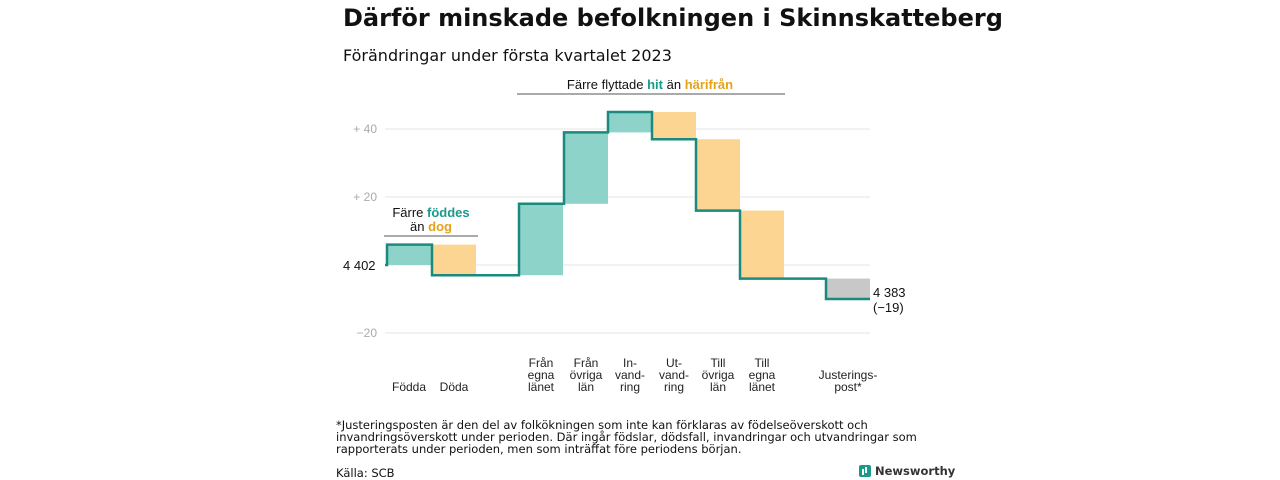 This screenshot has height=480, width=1280. Describe the element at coordinates (367, 333) in the screenshot. I see `y-tick-label: −20` at that location.